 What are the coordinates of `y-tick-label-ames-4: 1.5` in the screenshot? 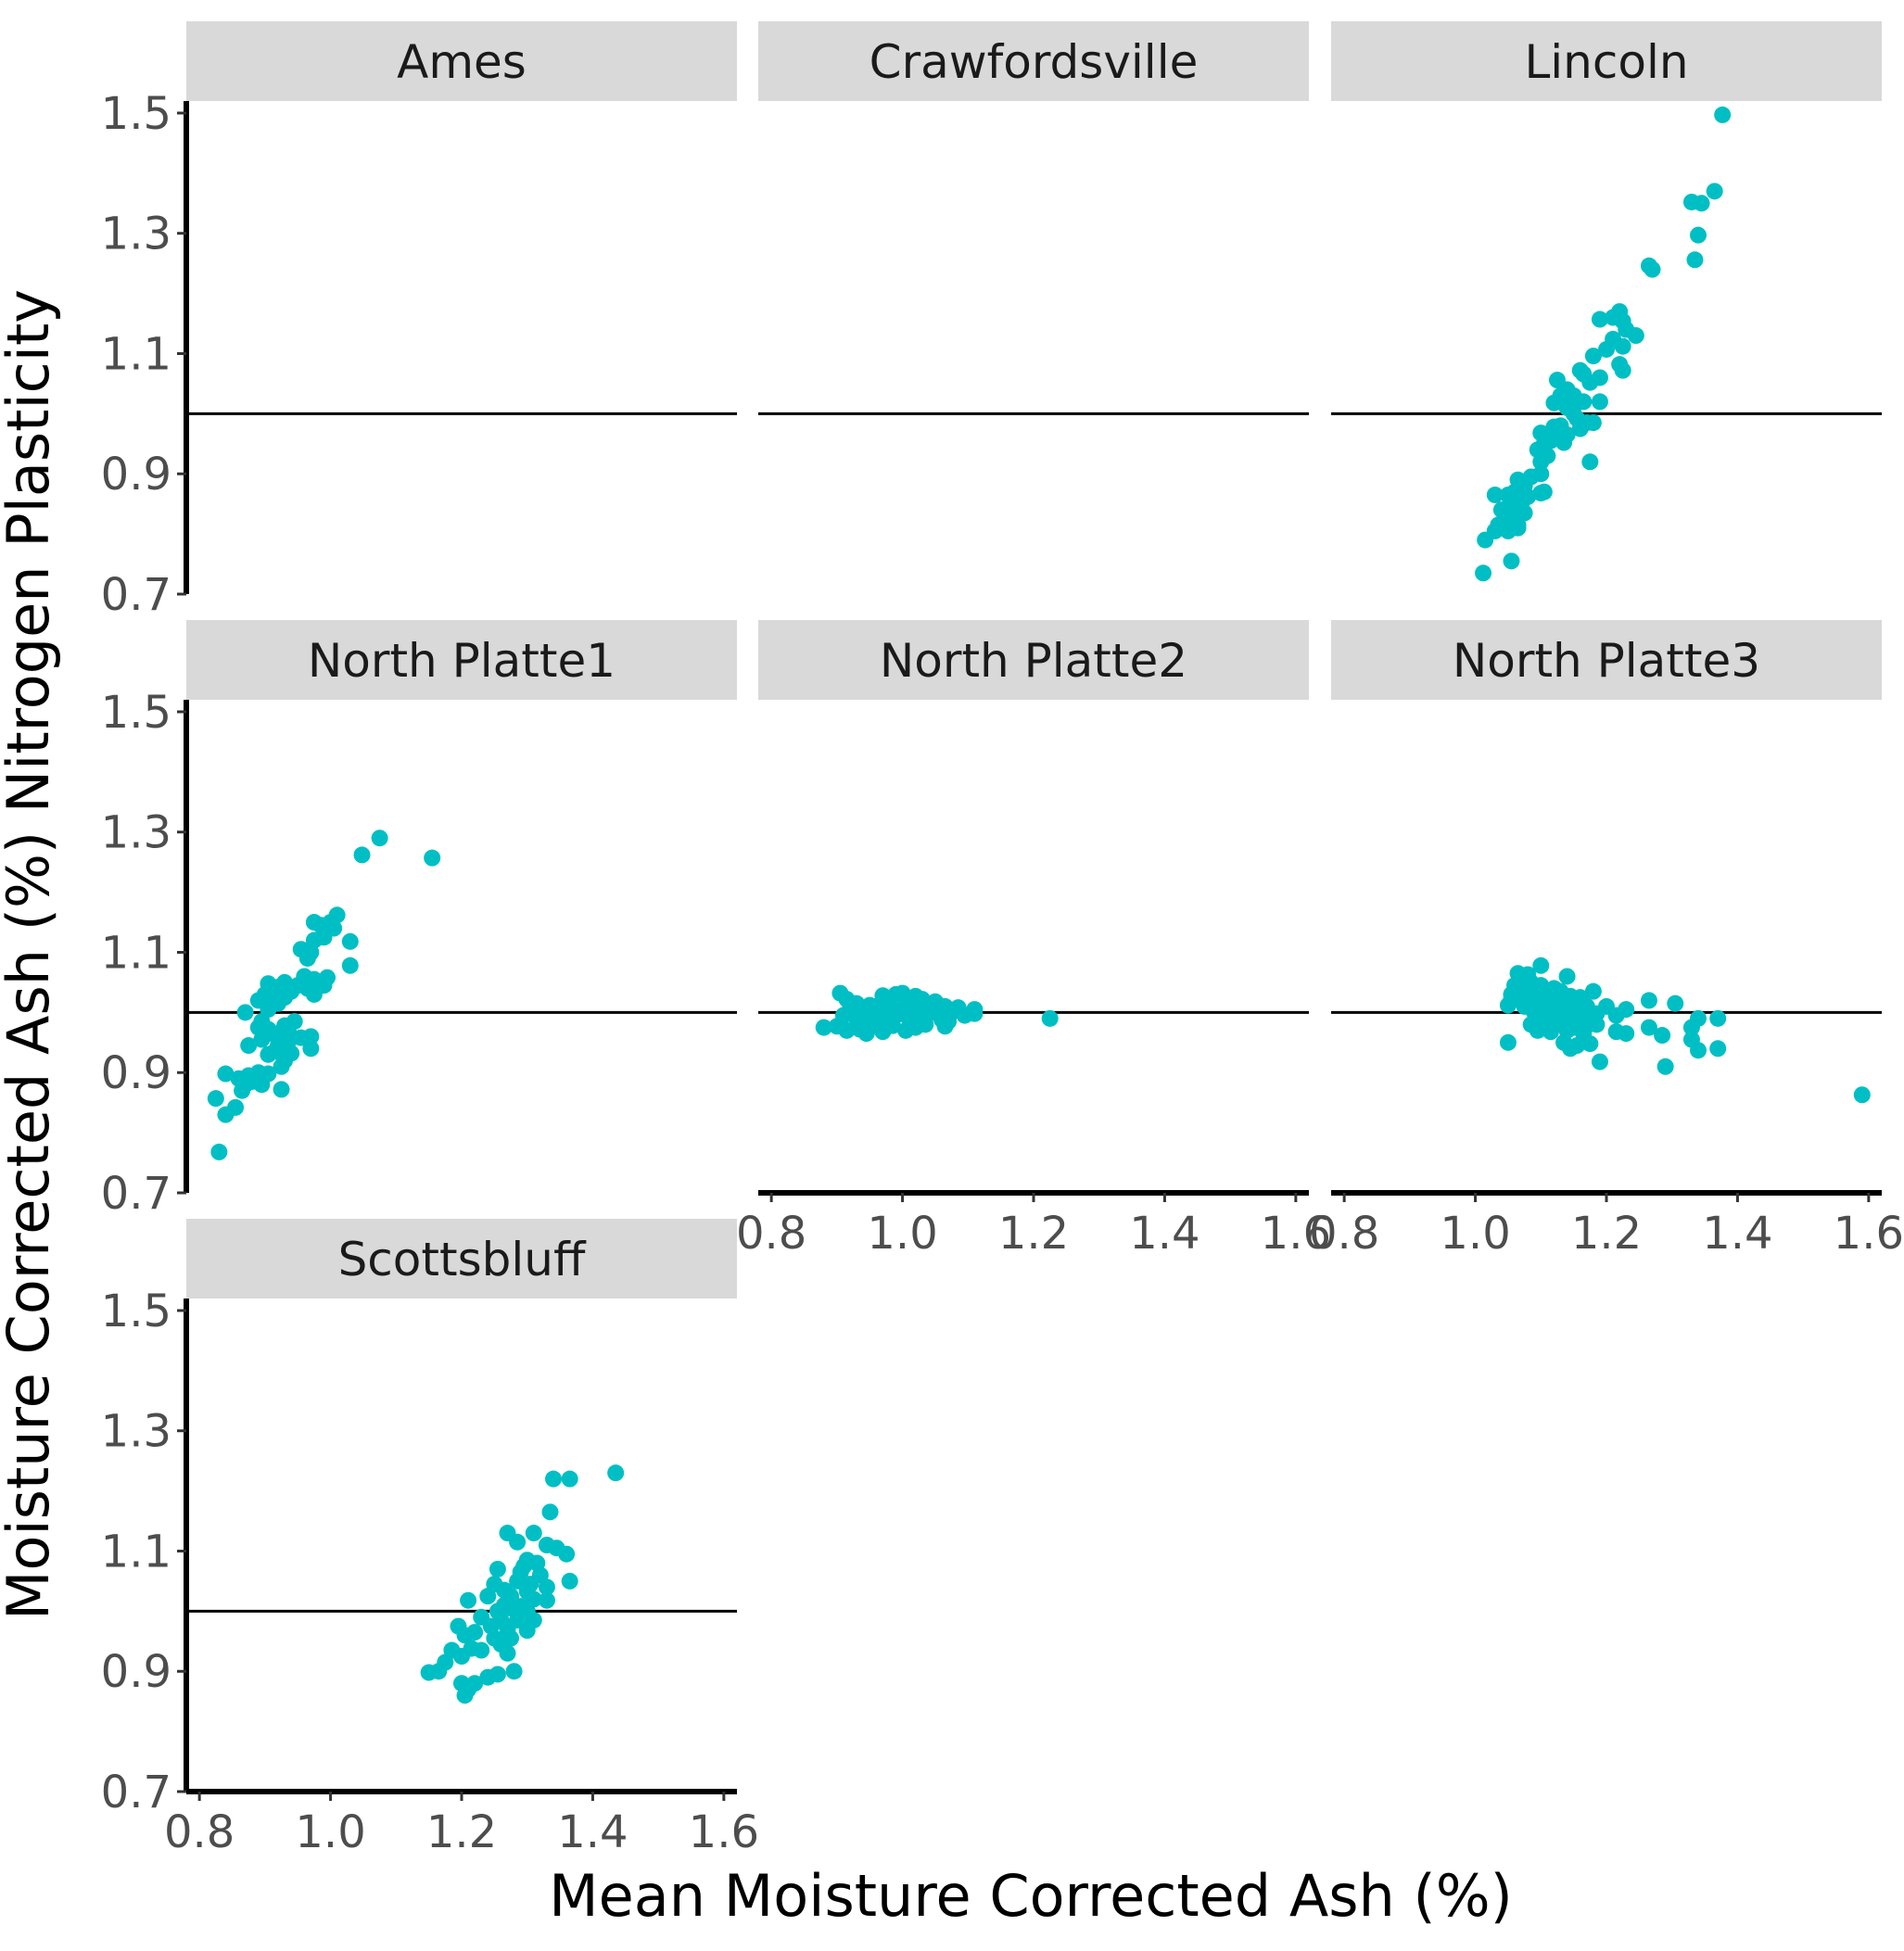 It's located at (136, 114).